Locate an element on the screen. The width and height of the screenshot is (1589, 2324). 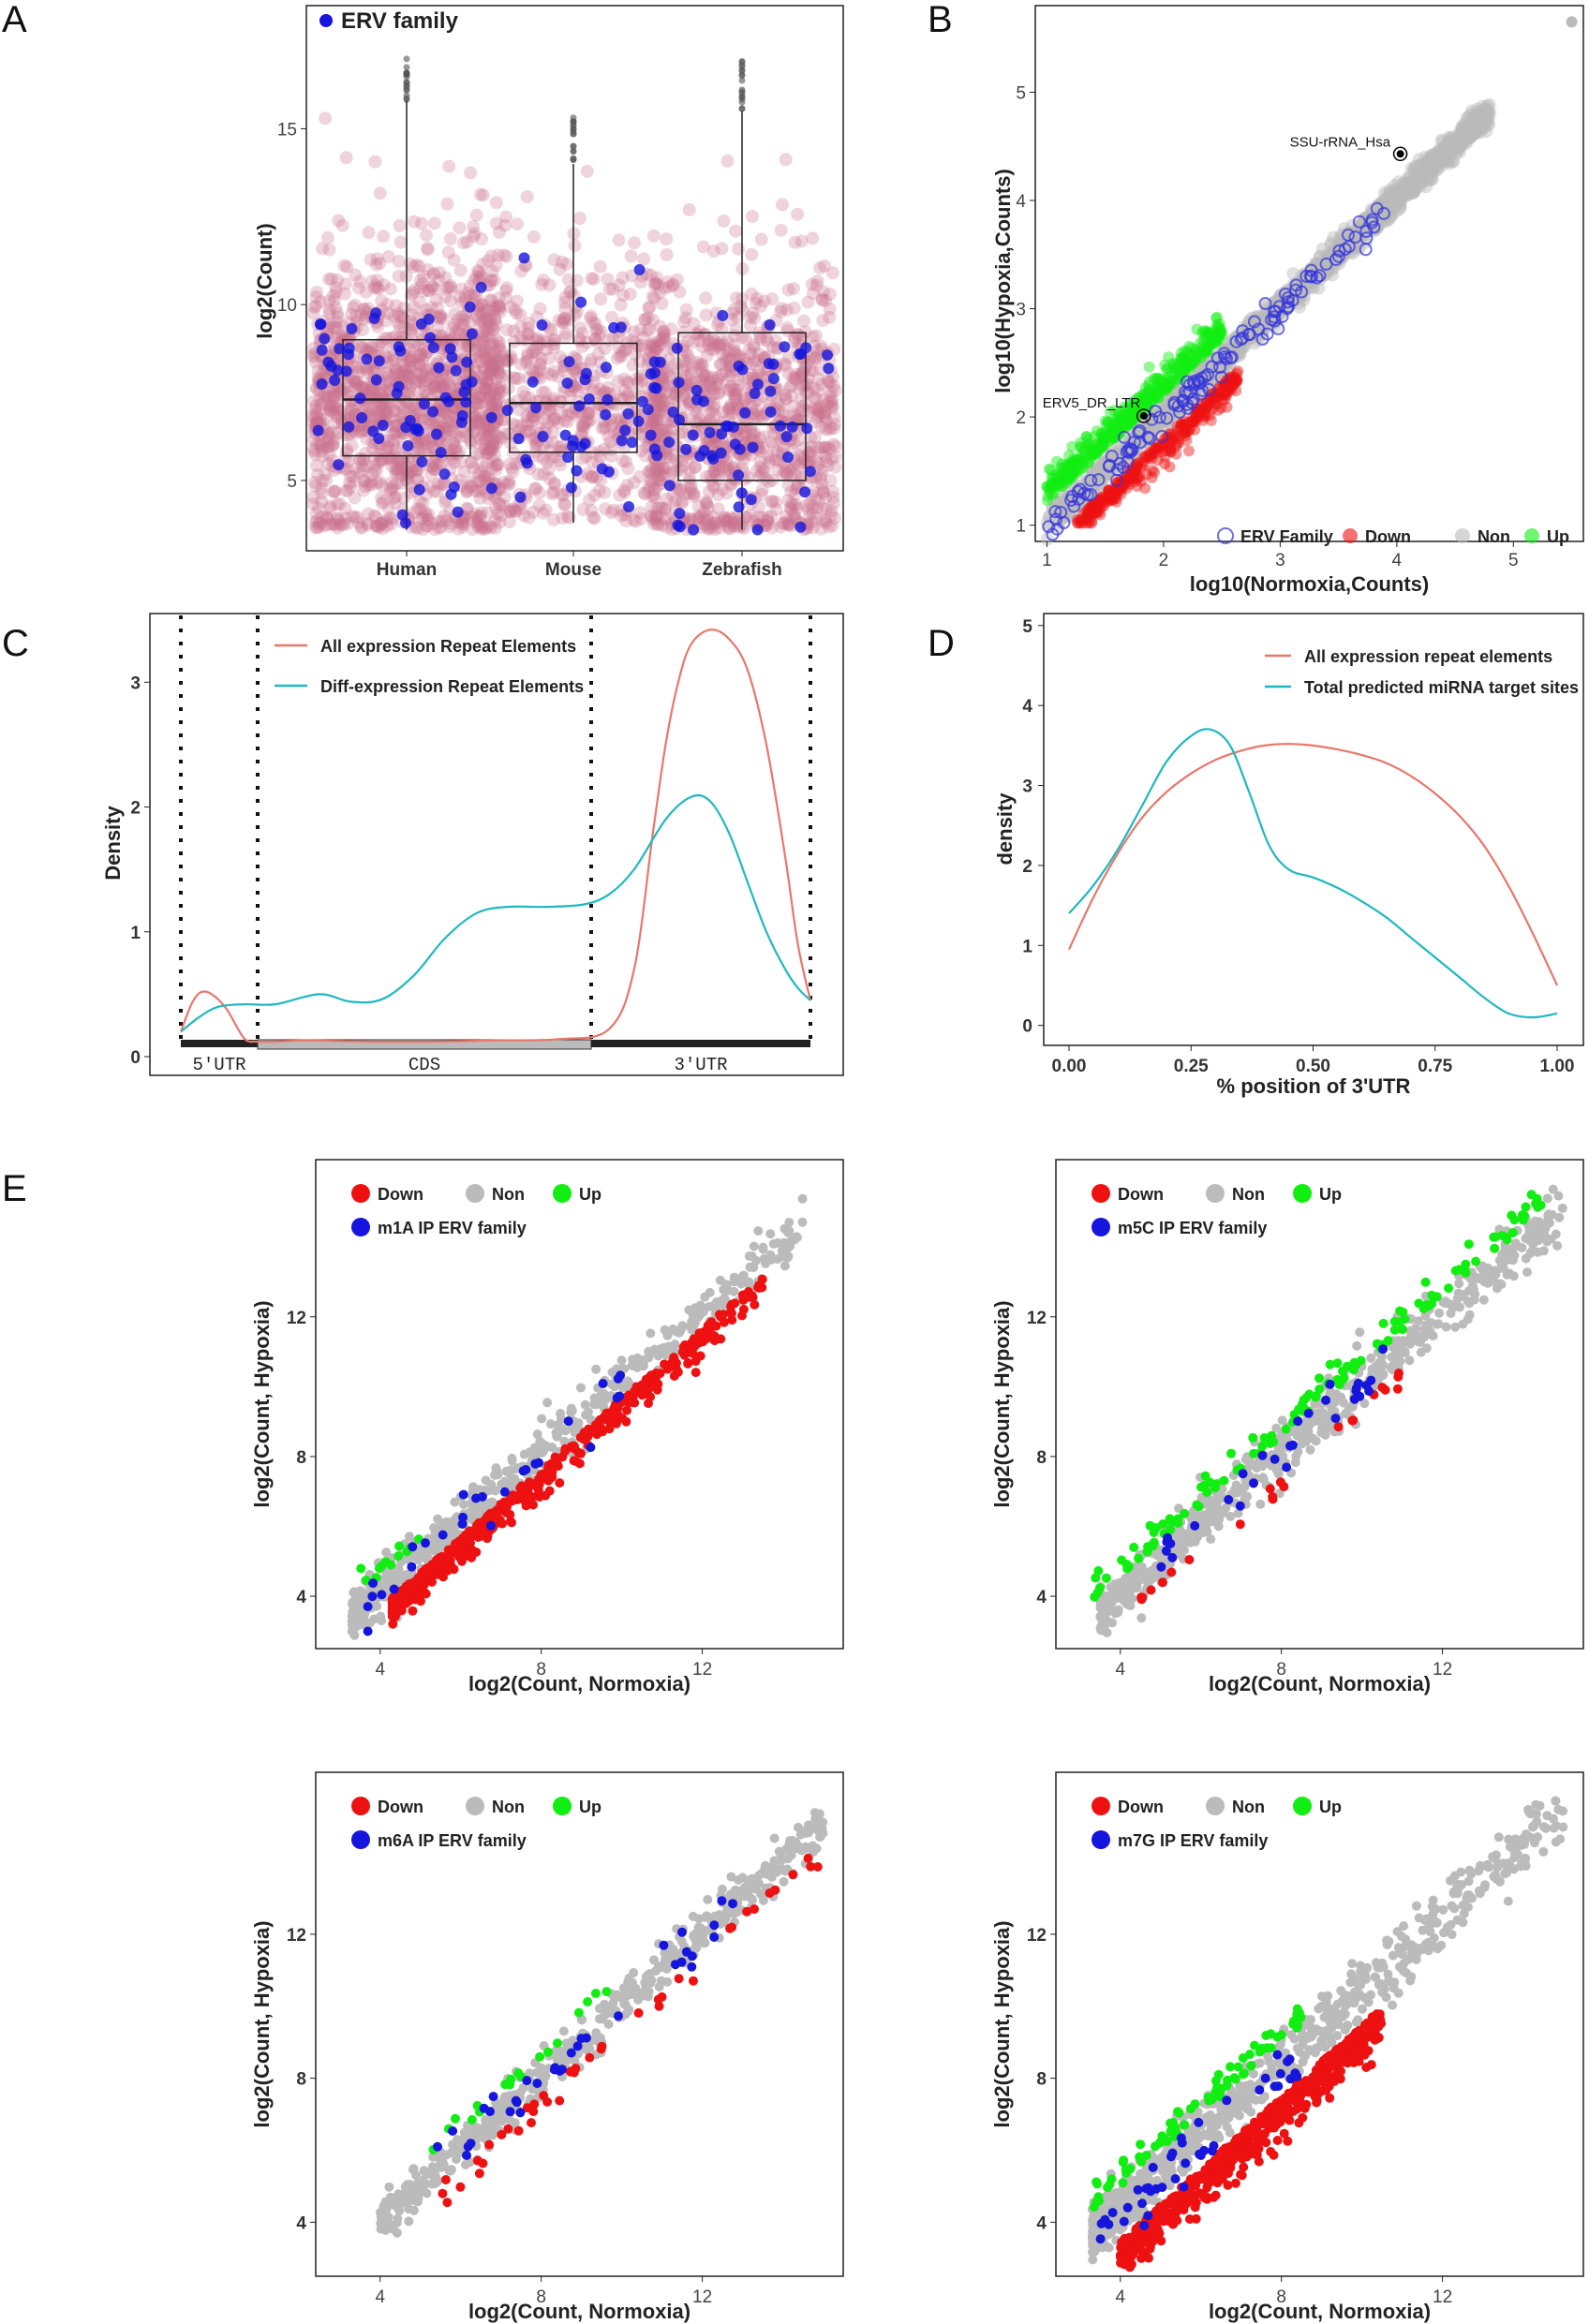
panel-label-a: A is located at coordinates (15, 20).